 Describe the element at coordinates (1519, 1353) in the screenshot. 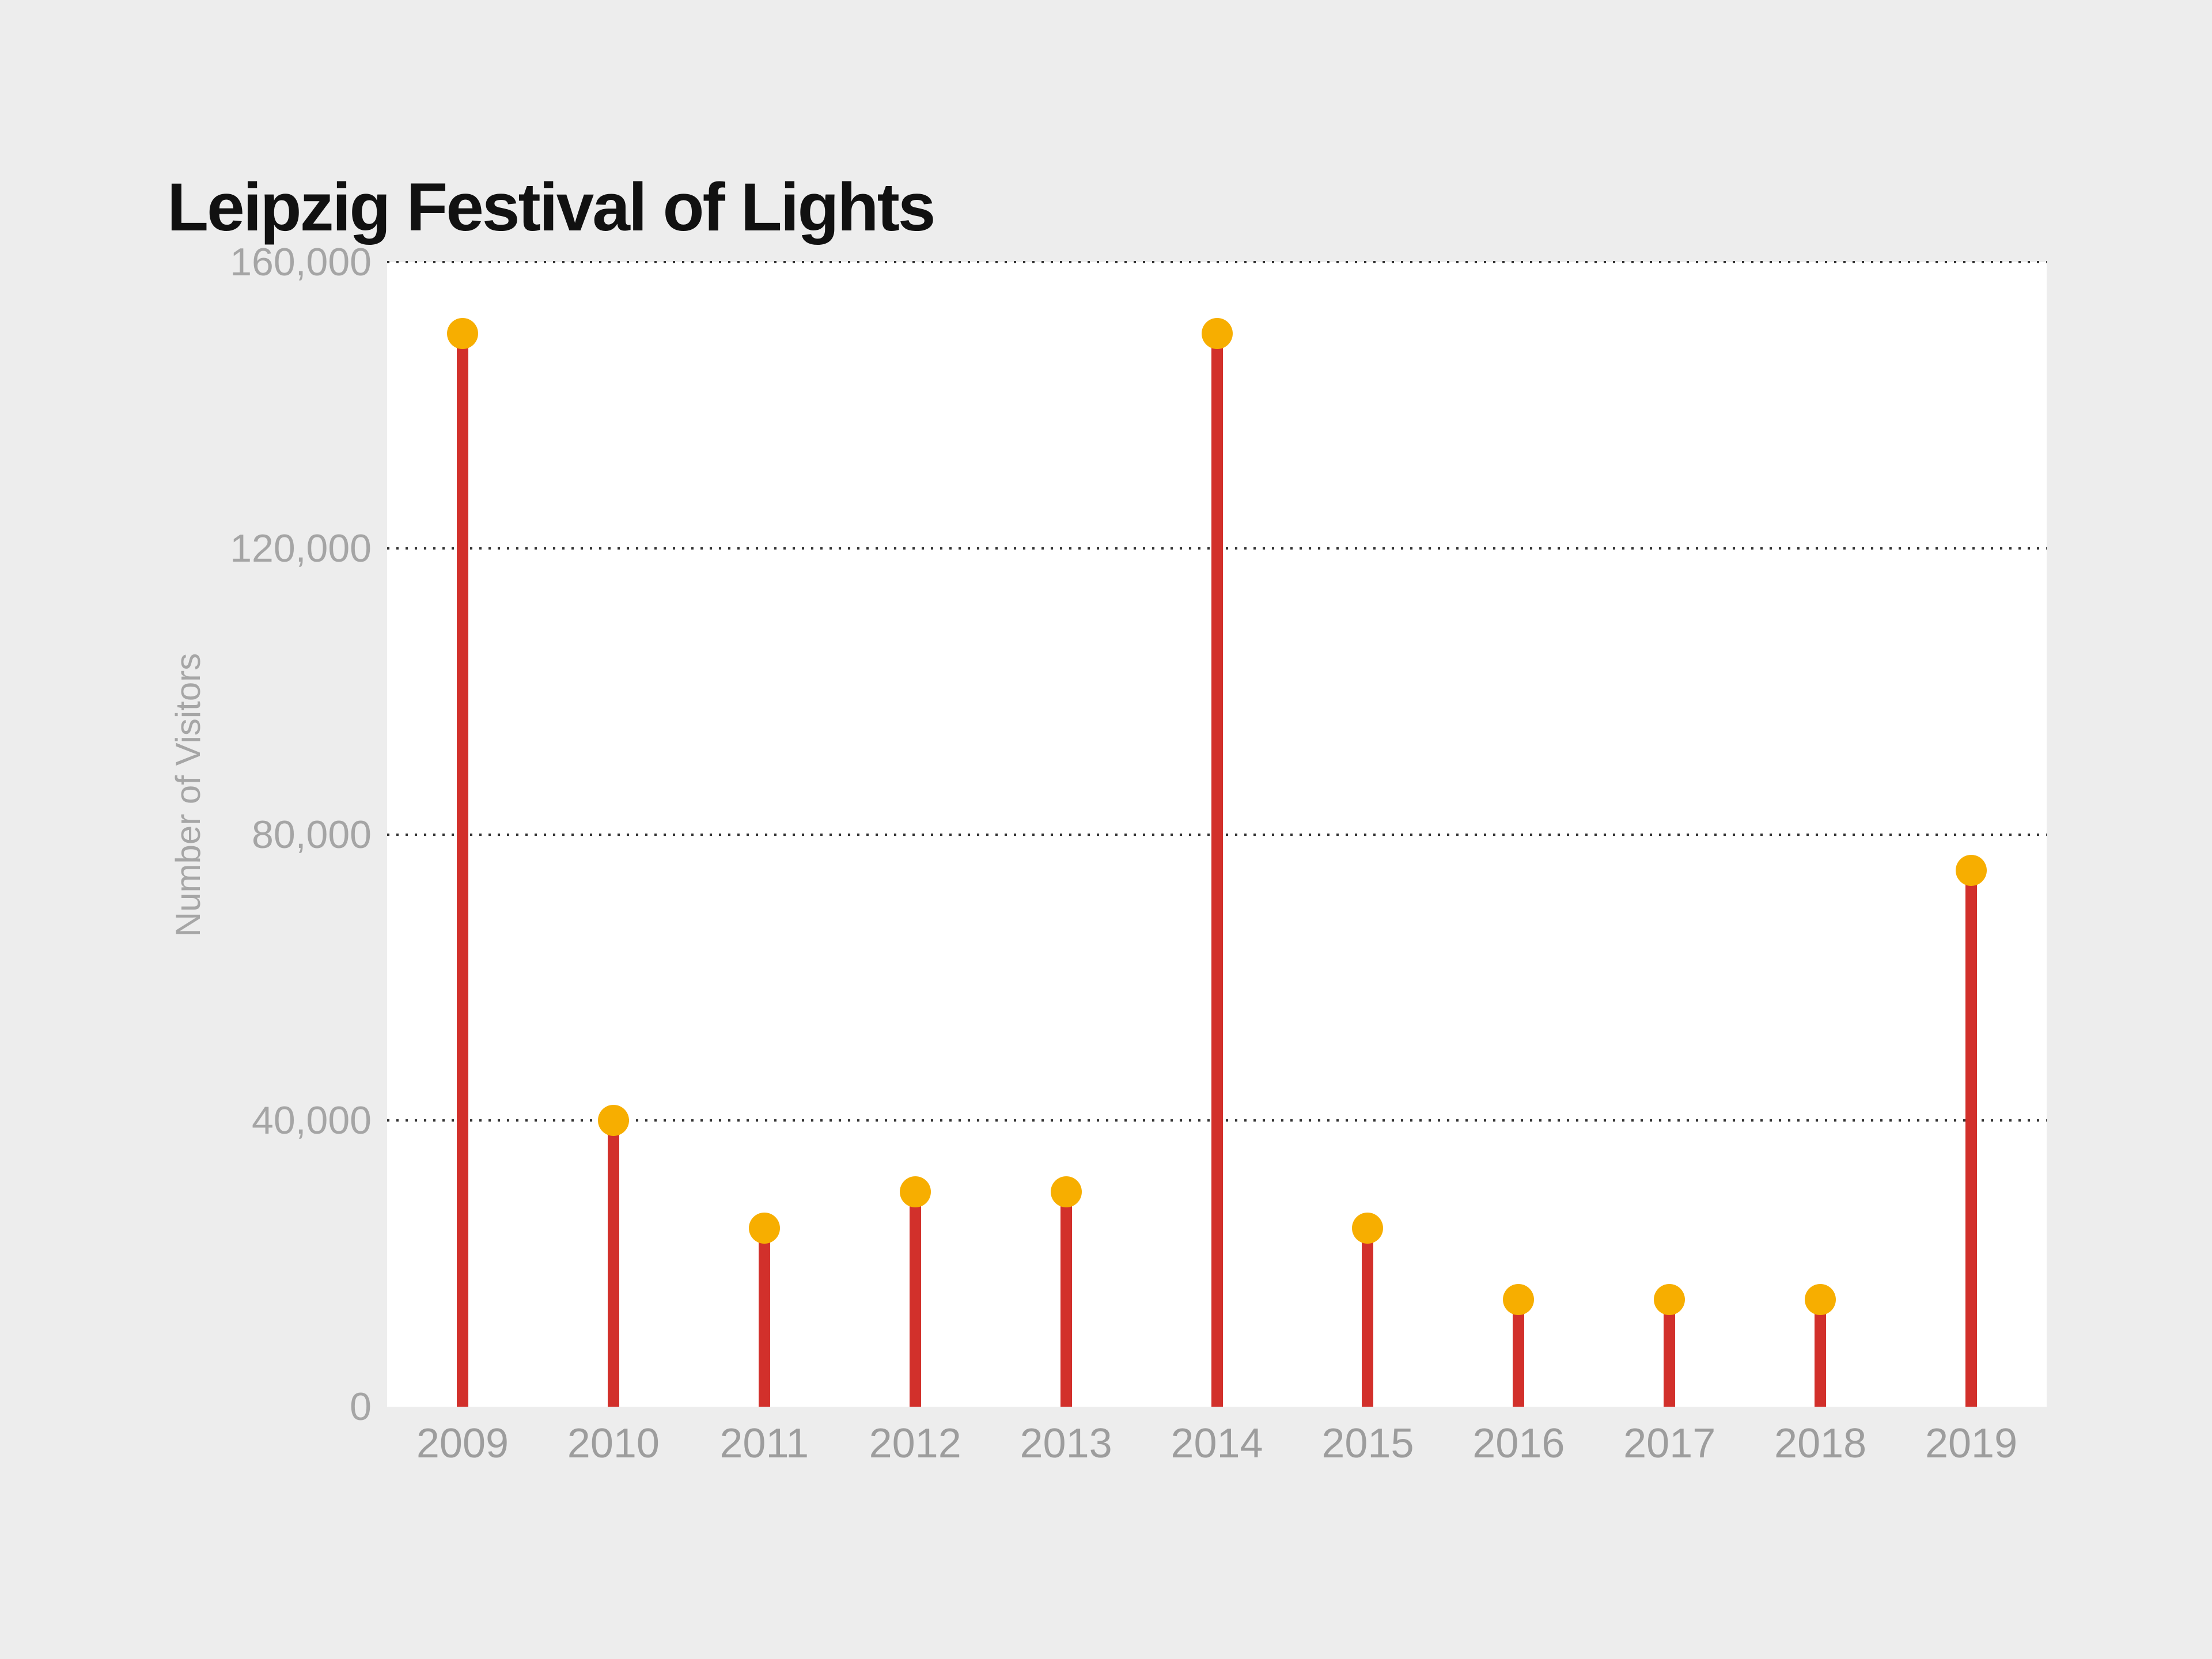

I see `stem-2016` at that location.